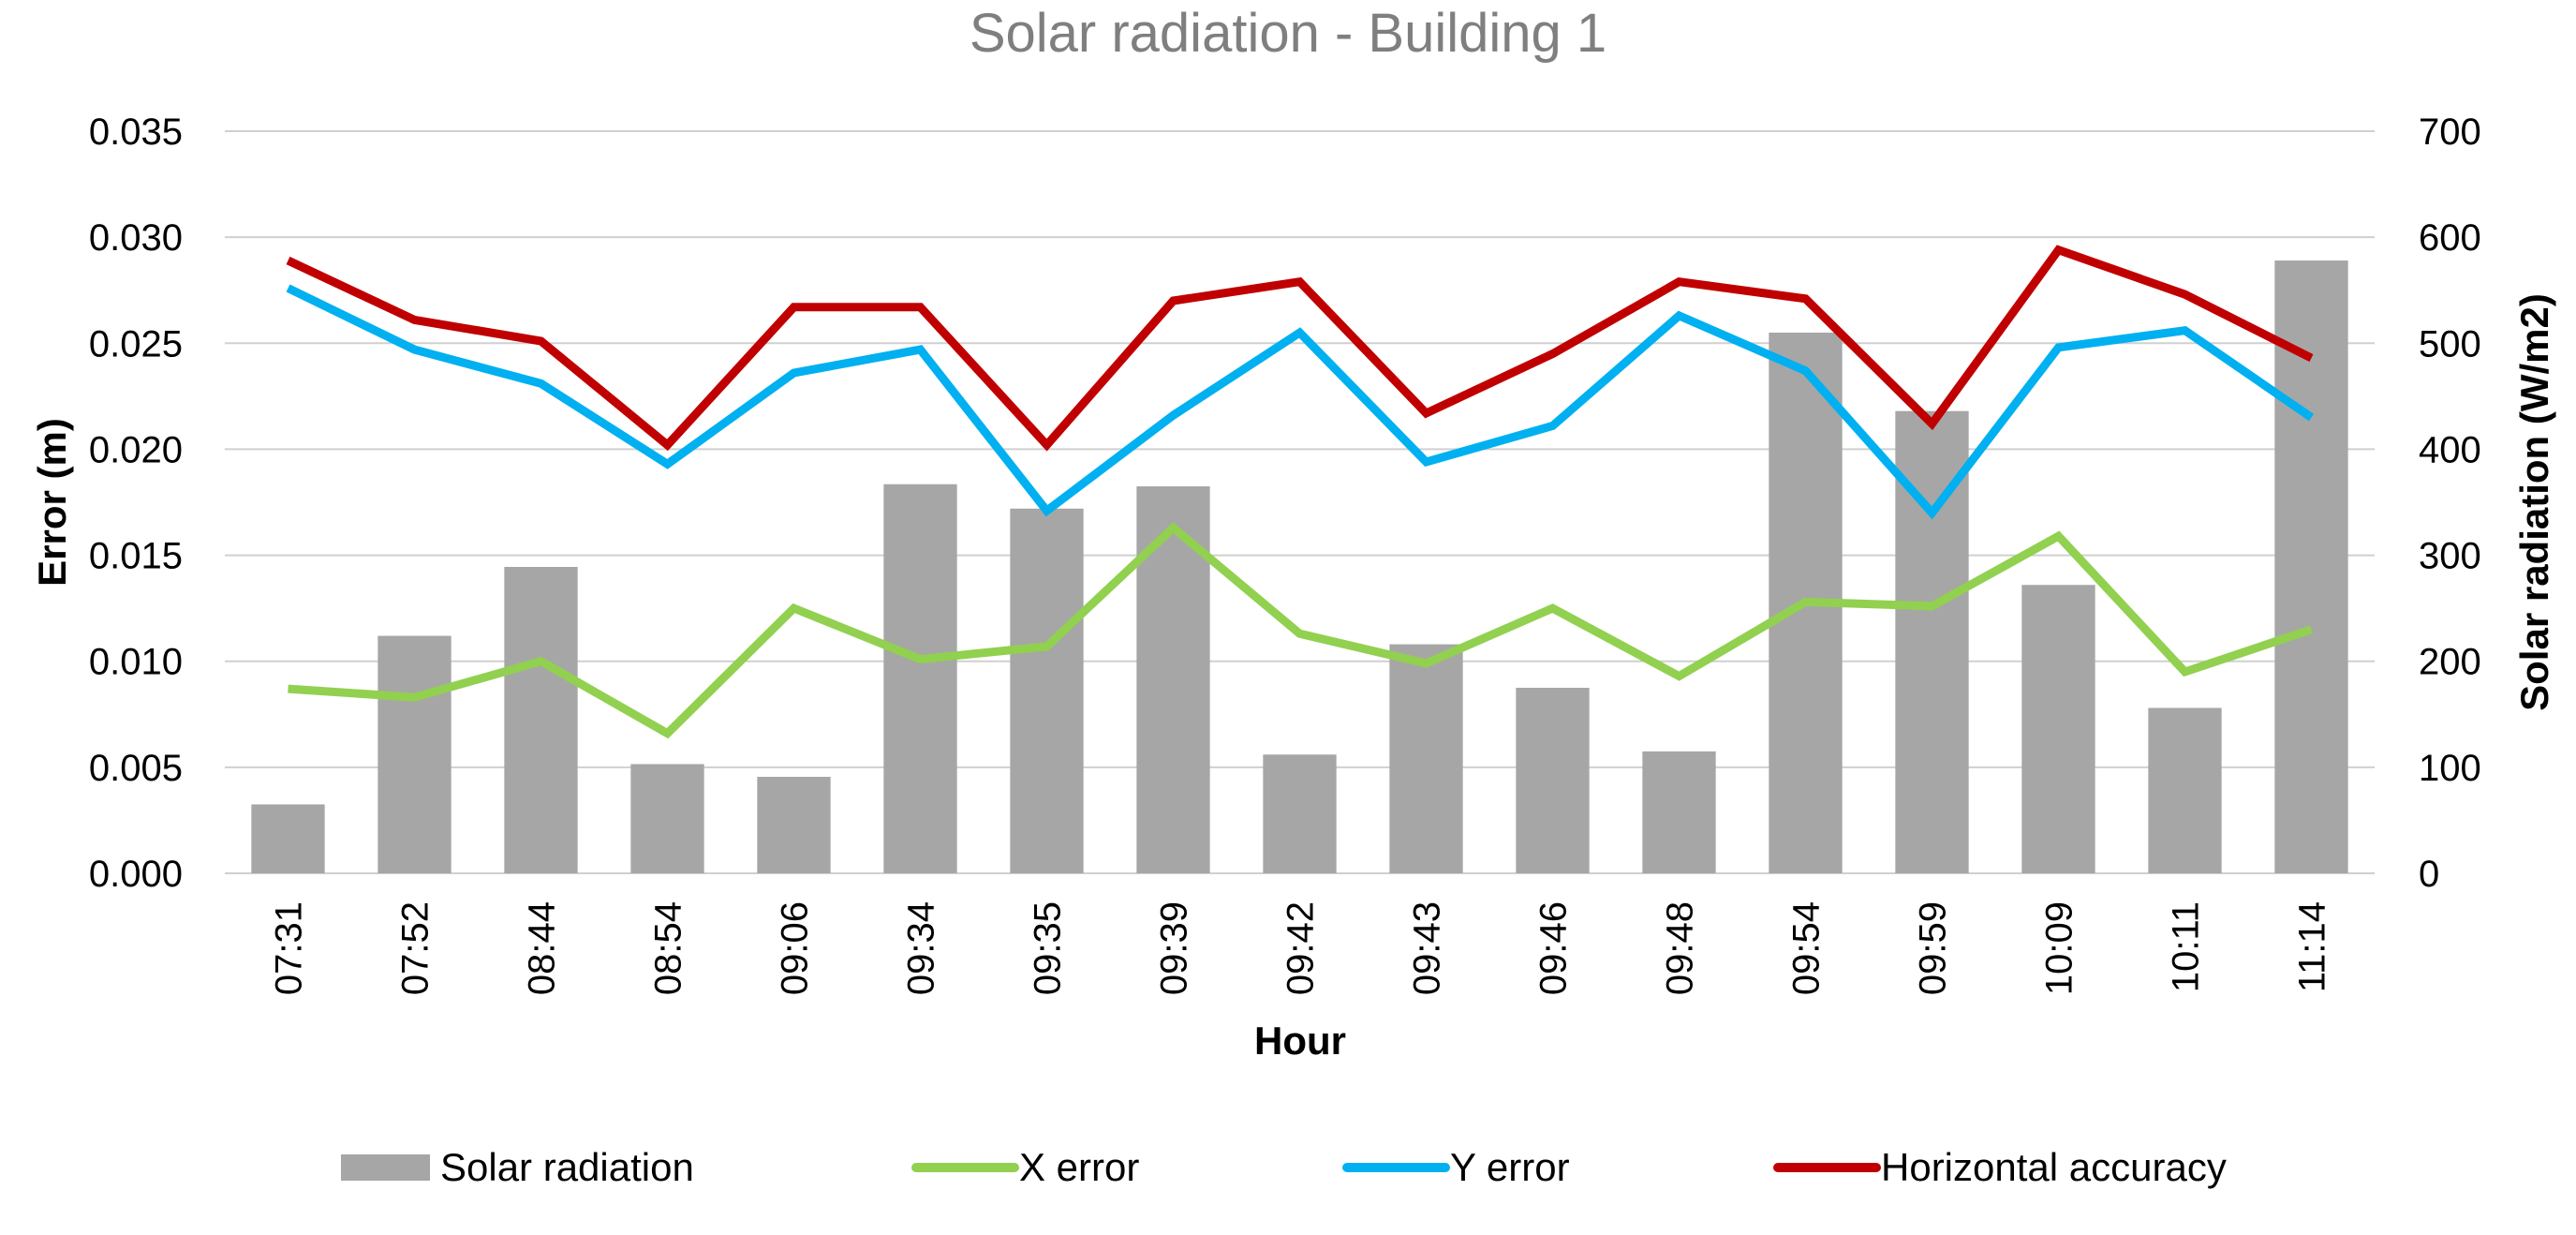 Image resolution: width=2576 pixels, height=1235 pixels. Describe the element at coordinates (1079, 1167) in the screenshot. I see `legend-label: X error` at that location.